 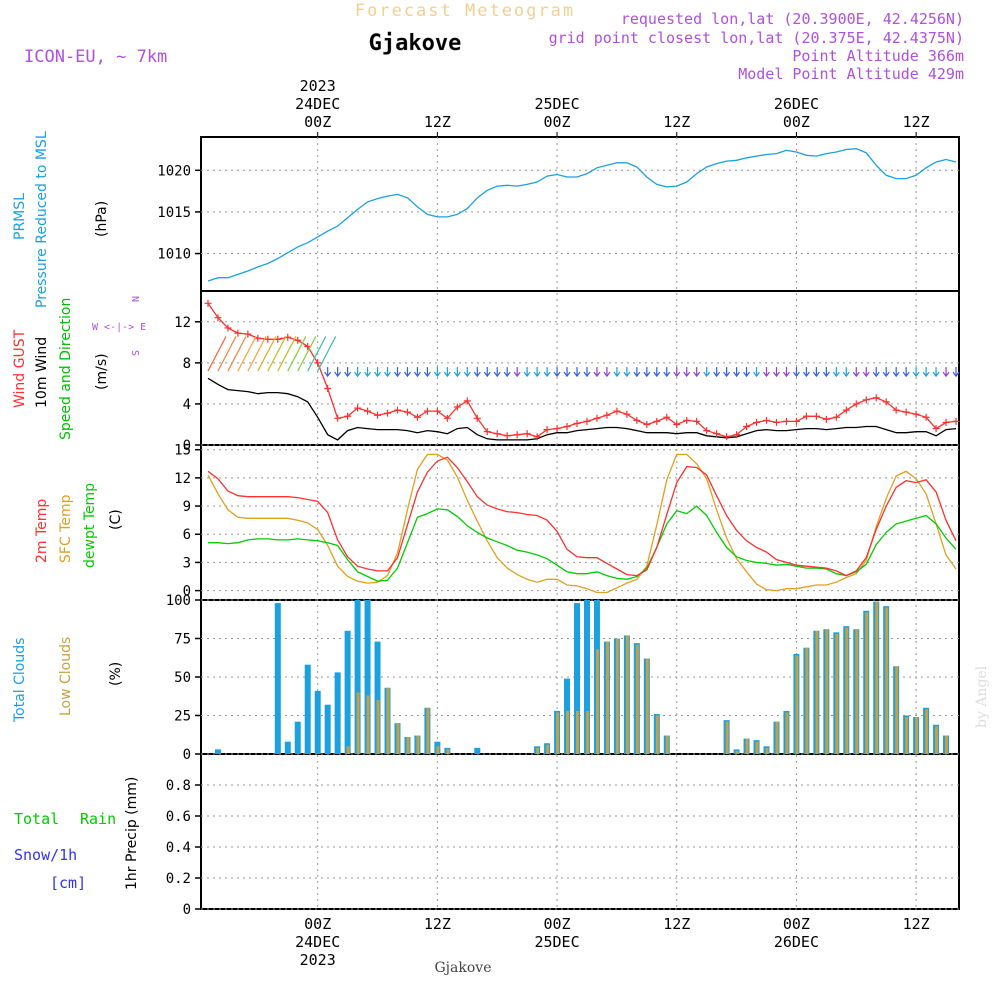 What do you see at coordinates (676, 122) in the screenshot?
I see `top-time-label: 12Z` at bounding box center [676, 122].